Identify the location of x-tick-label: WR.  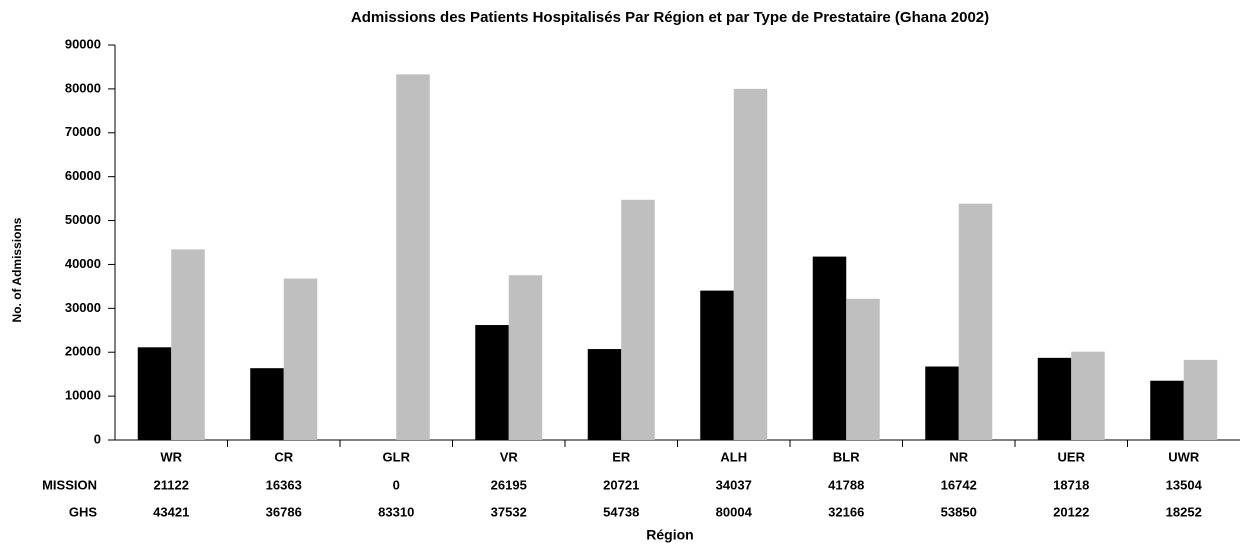
(171, 456).